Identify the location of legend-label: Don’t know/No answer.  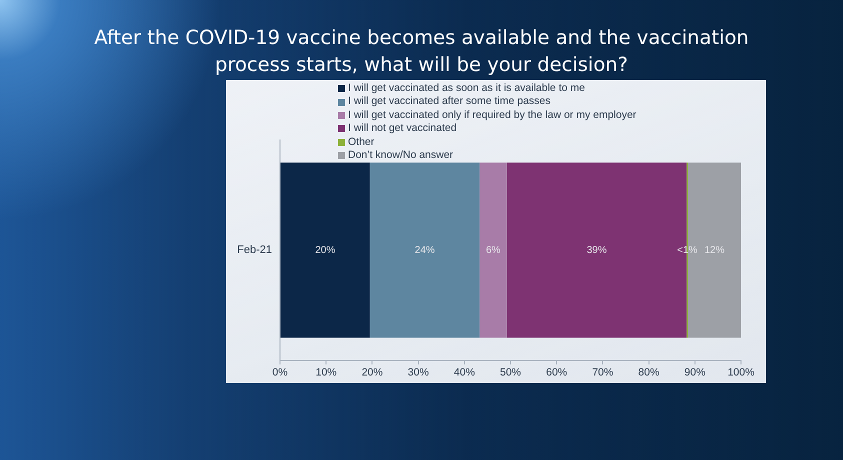
(401, 155).